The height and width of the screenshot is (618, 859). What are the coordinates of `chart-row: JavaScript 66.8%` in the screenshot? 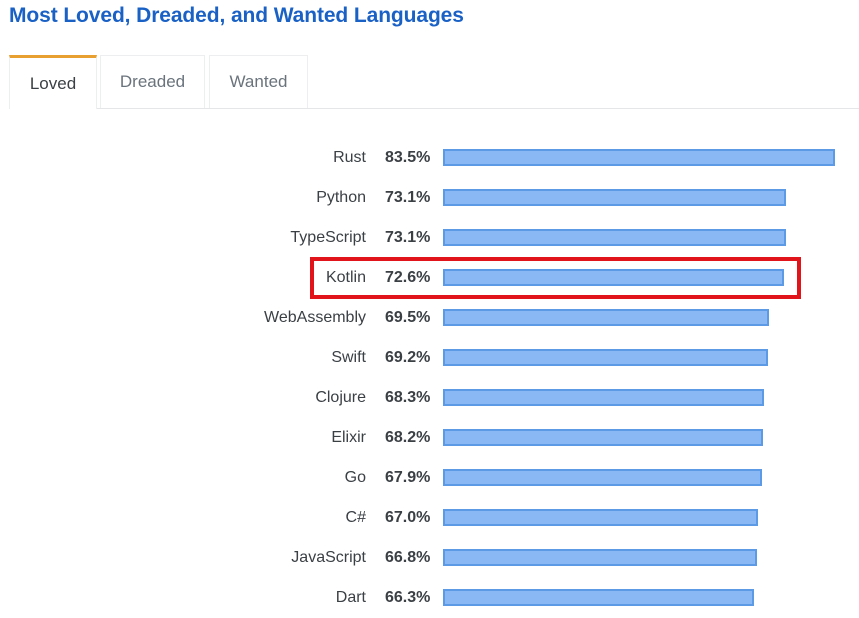 It's located at (429, 558).